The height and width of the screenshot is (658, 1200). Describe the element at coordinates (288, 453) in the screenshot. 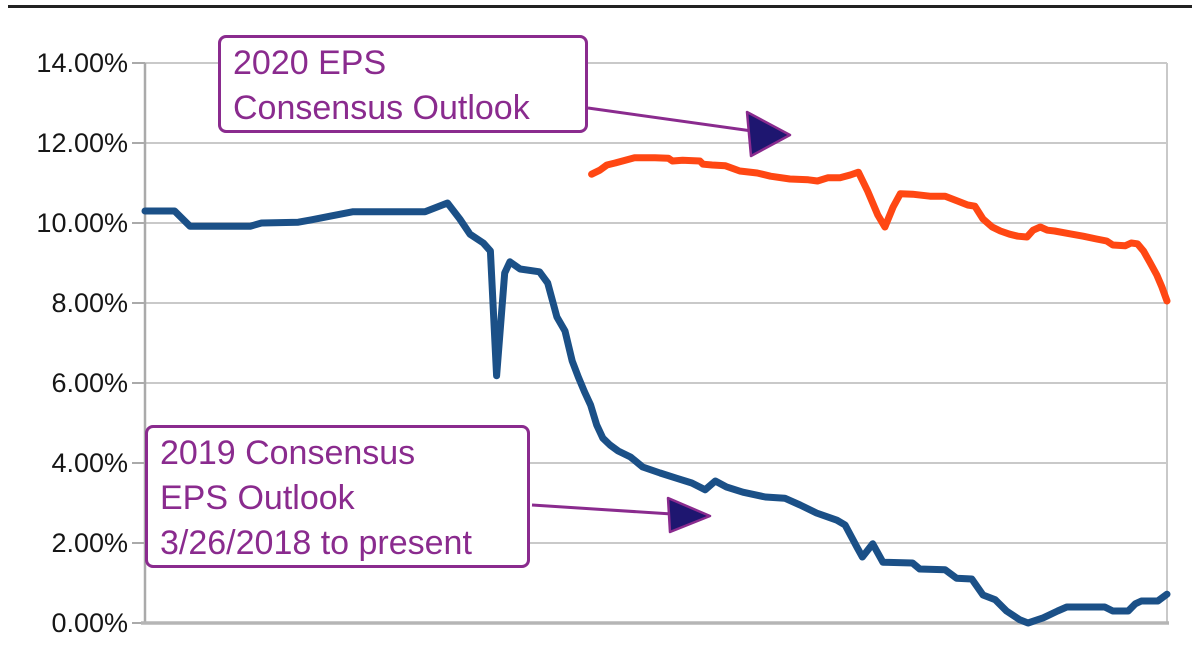

I see `annotation-line: 2019 Consensus` at that location.